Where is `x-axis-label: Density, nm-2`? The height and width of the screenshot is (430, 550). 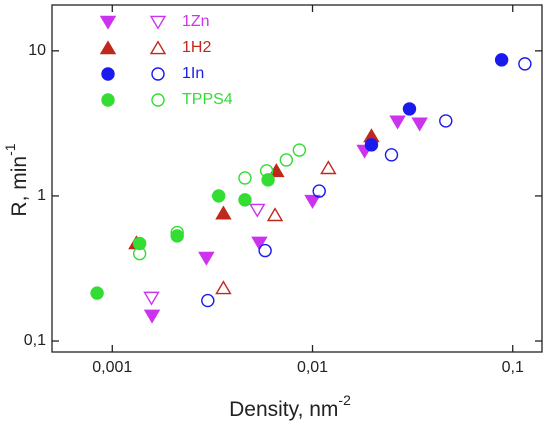
x-axis-label: Density, nm-2 is located at coordinates (290, 406).